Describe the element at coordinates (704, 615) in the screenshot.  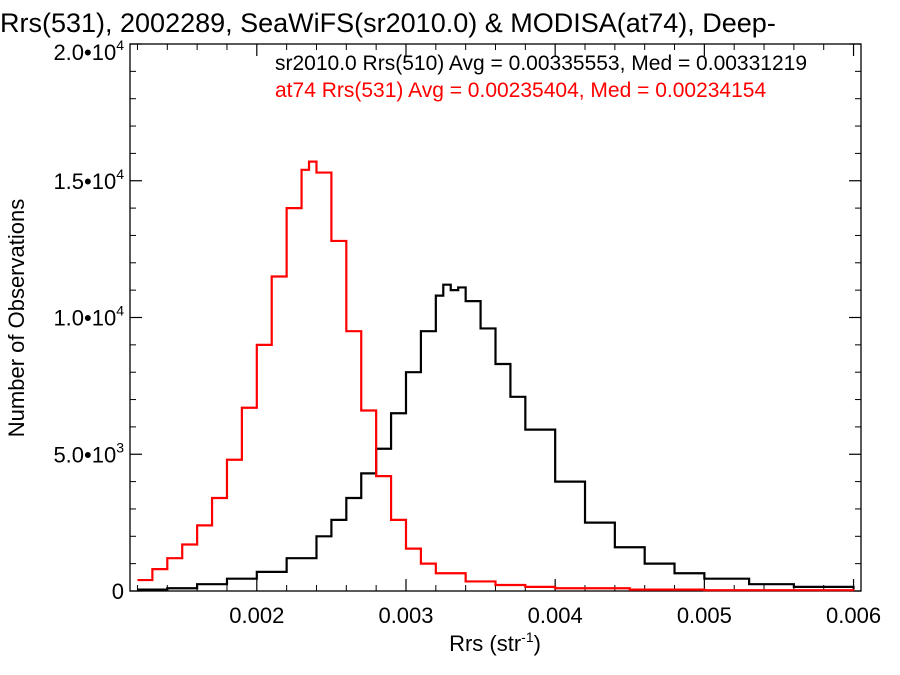
I see `x-tick-label: 0.005` at that location.